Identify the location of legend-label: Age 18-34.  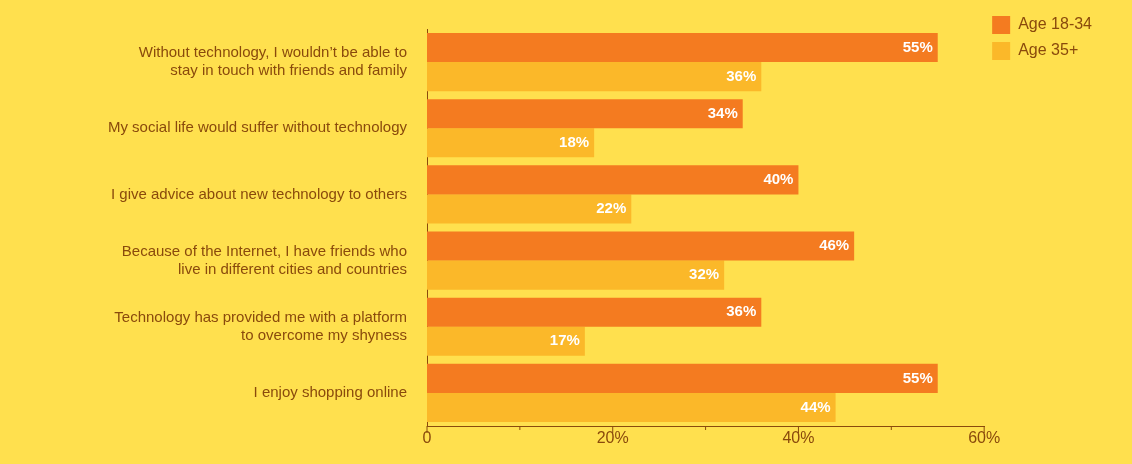
(1055, 24).